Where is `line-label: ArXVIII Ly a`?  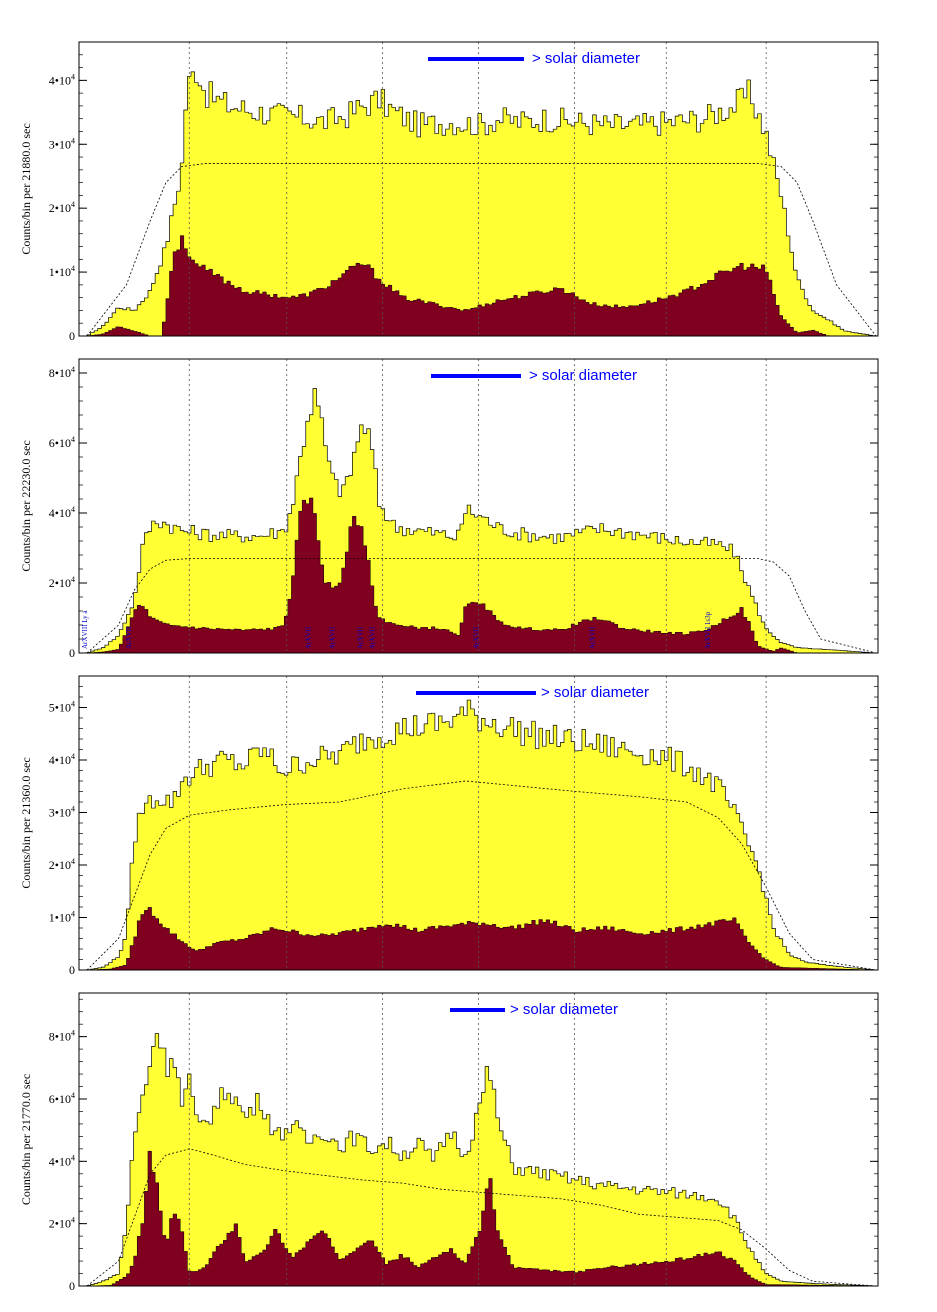
line-label: ArXVIII Ly a is located at coordinates (85, 629).